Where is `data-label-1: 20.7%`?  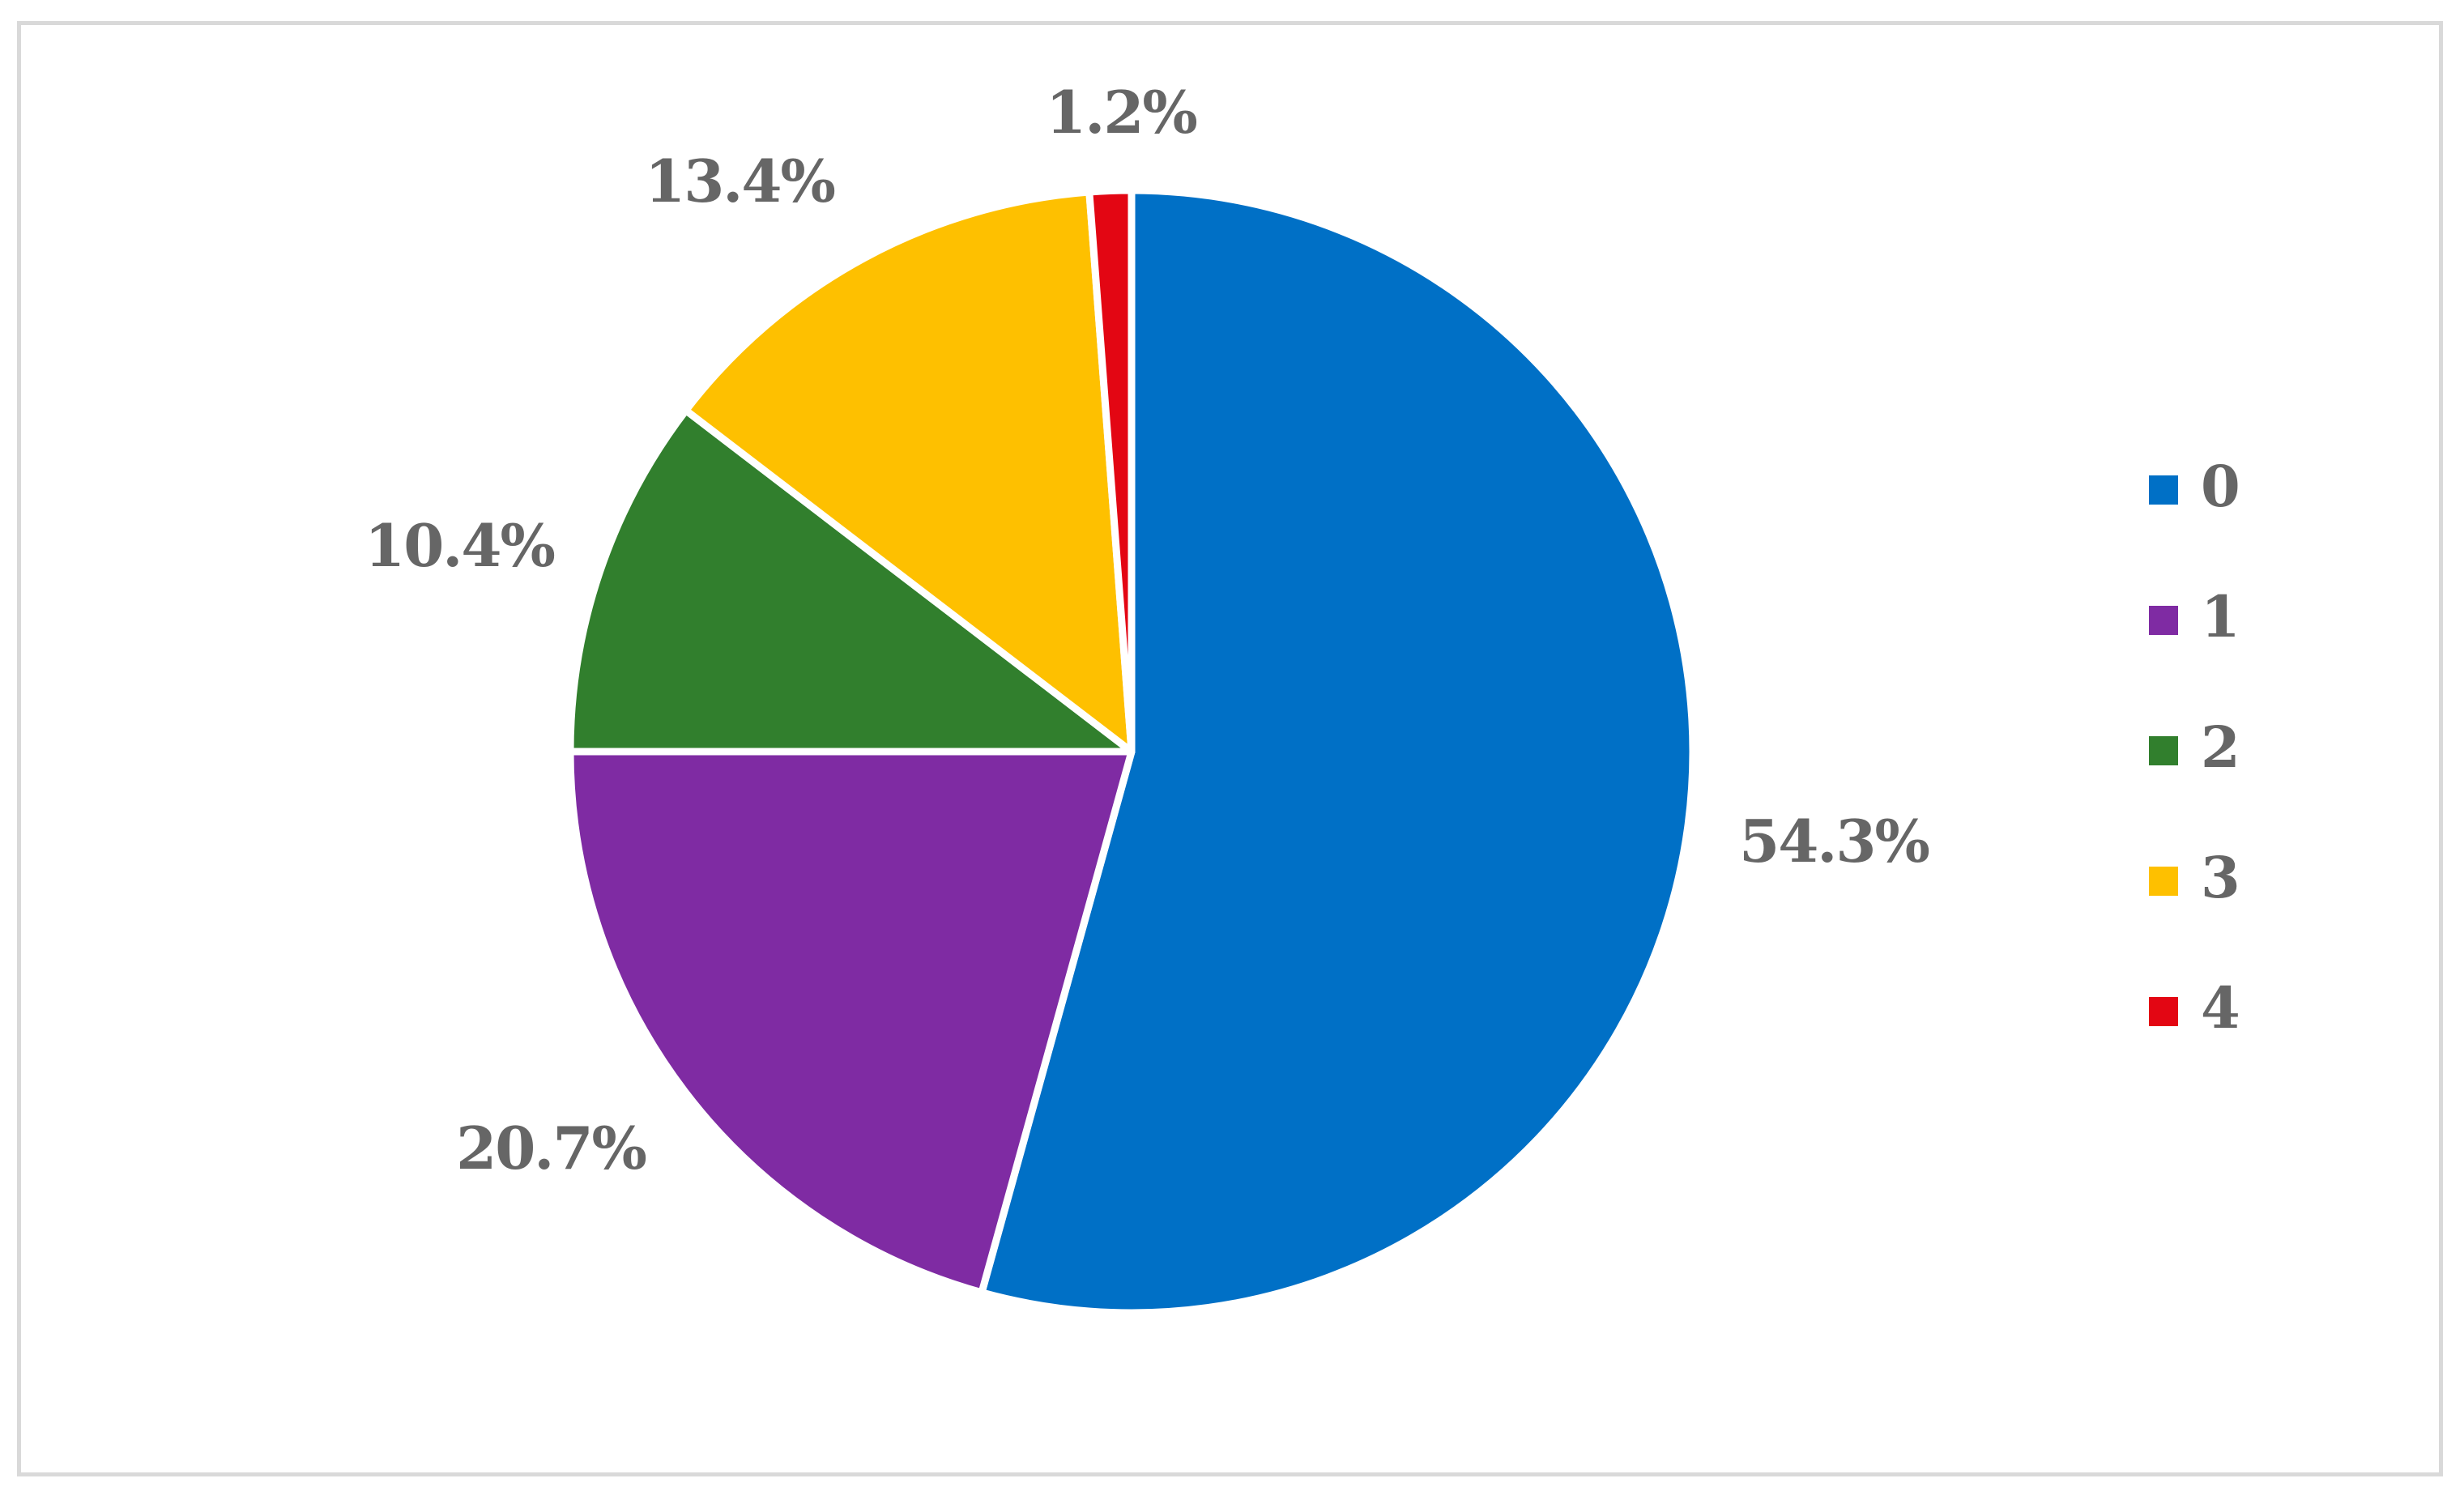
data-label-1: 20.7% is located at coordinates (551, 1148).